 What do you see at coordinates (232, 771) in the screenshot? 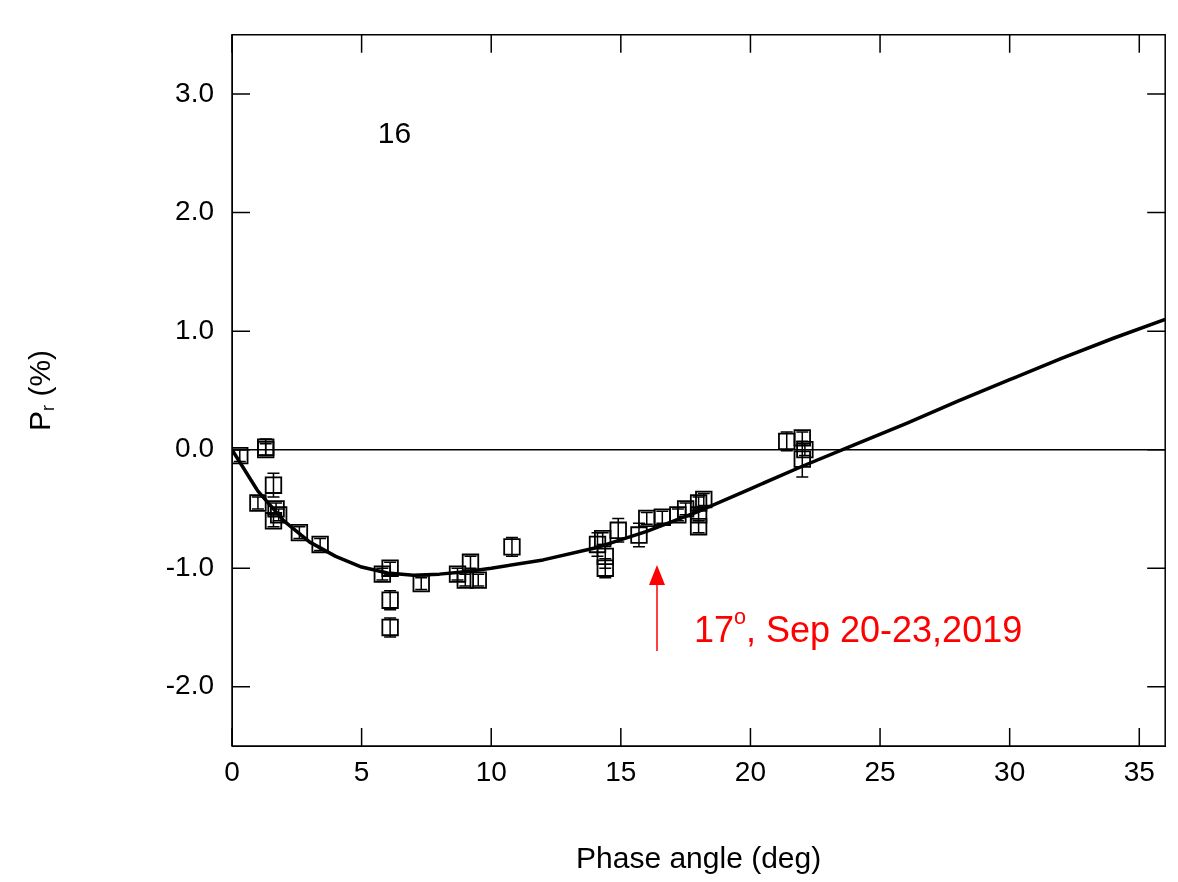
I see `x-tick-label: 0` at bounding box center [232, 771].